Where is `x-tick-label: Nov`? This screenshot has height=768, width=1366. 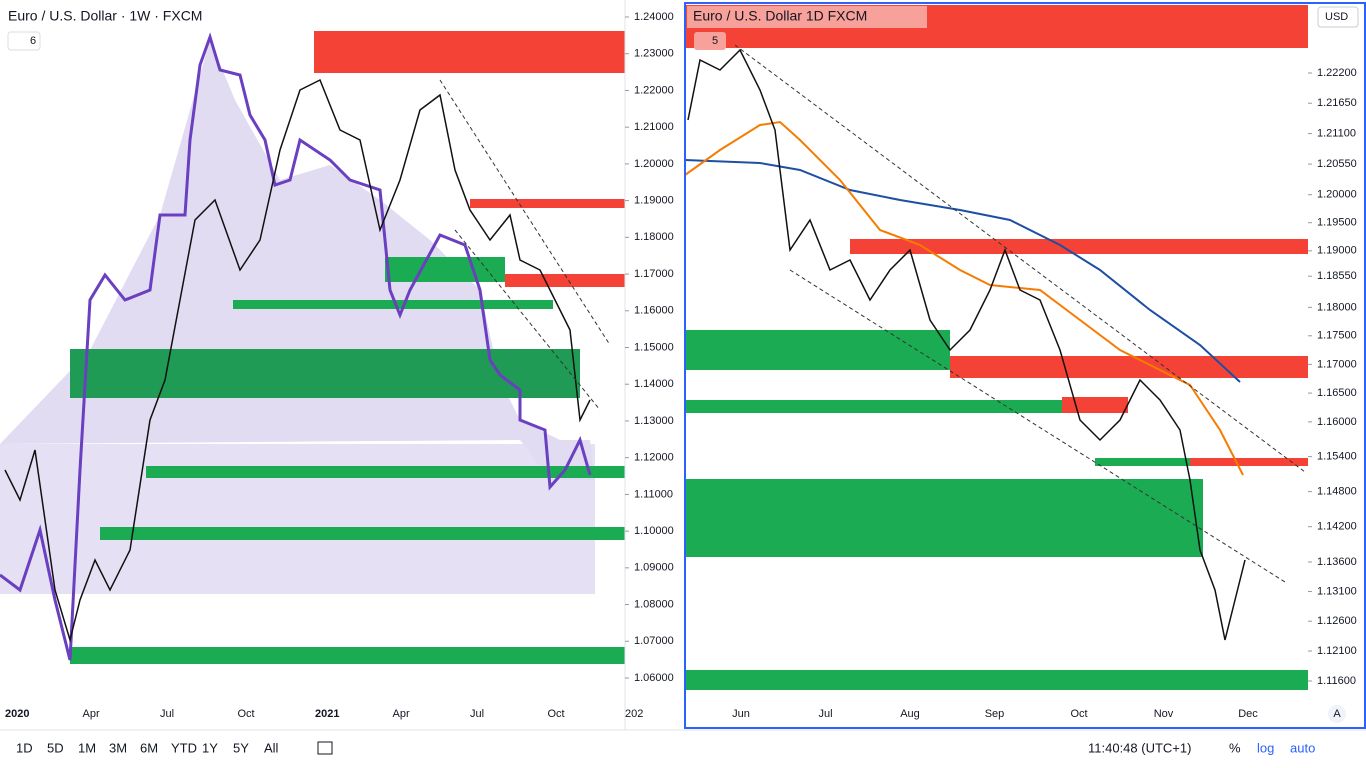 x-tick-label: Nov is located at coordinates (1164, 714).